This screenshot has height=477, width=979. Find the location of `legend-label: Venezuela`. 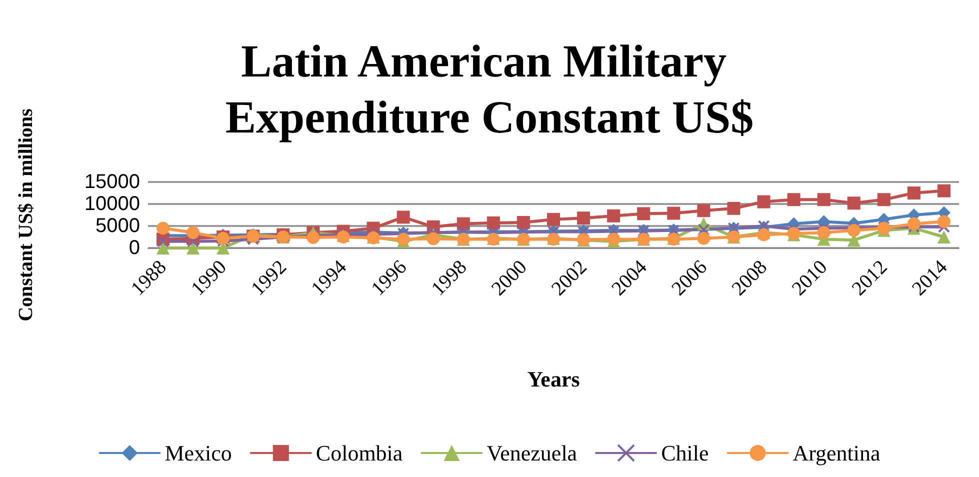

legend-label: Venezuela is located at coordinates (532, 453).